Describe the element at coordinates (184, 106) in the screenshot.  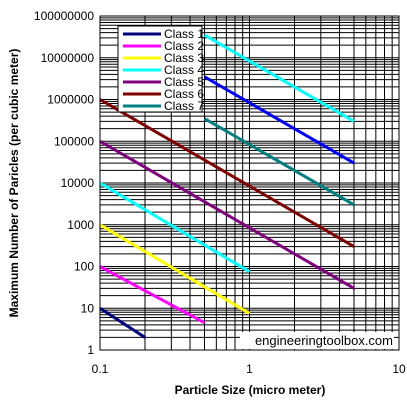
I see `legend-label: Class 7` at that location.